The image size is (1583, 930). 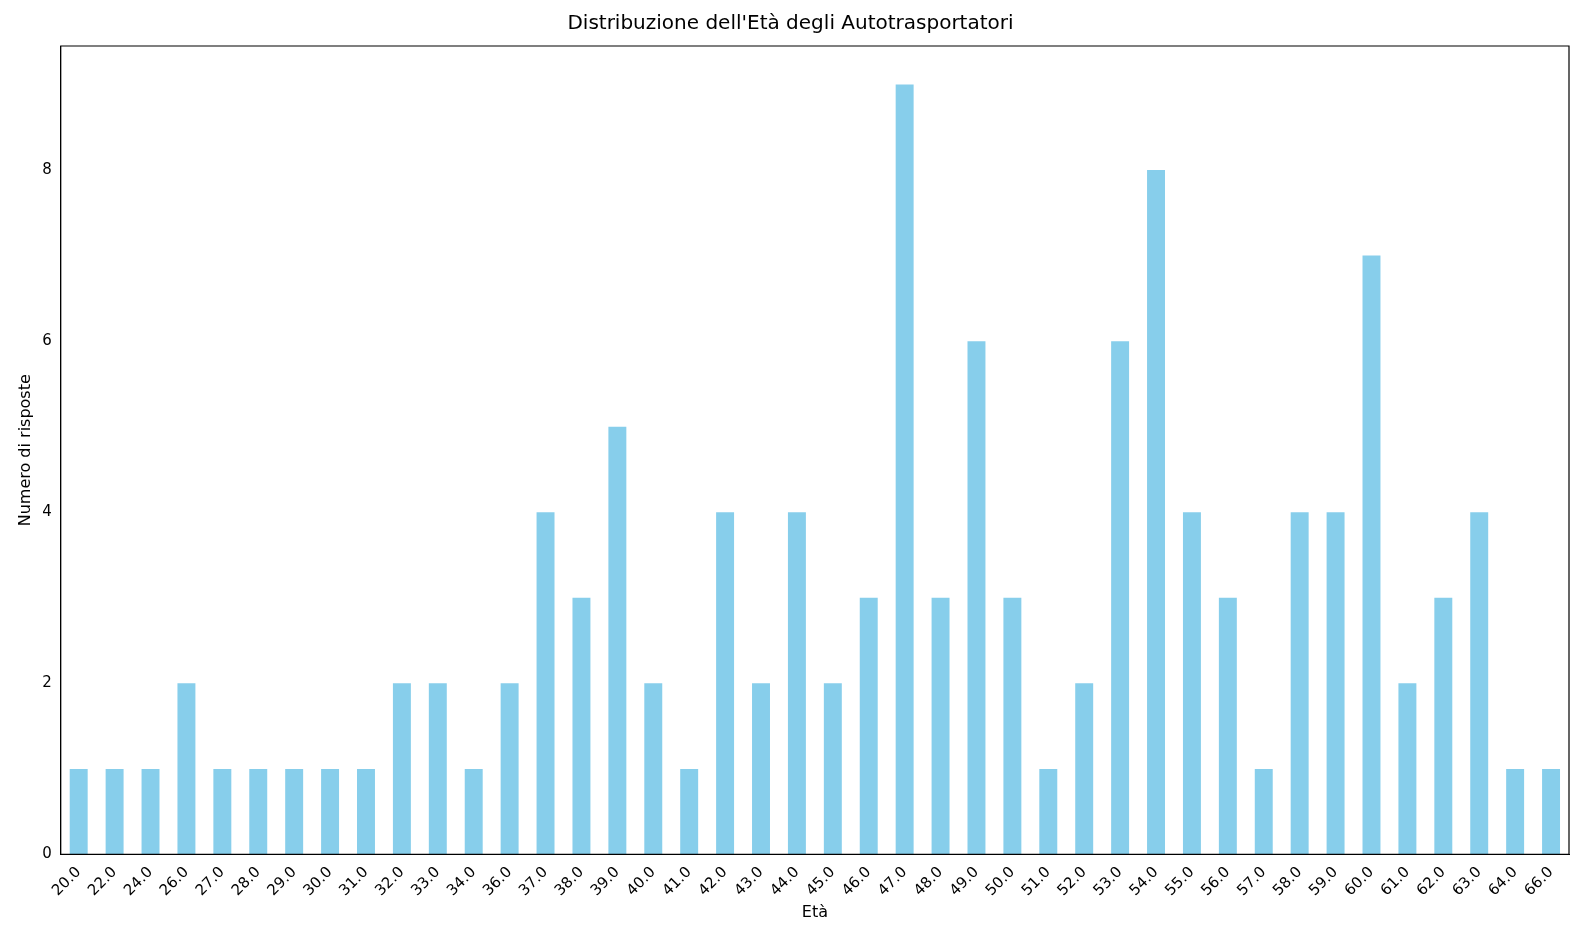 What do you see at coordinates (814, 911) in the screenshot?
I see `x-axis-title: Età` at bounding box center [814, 911].